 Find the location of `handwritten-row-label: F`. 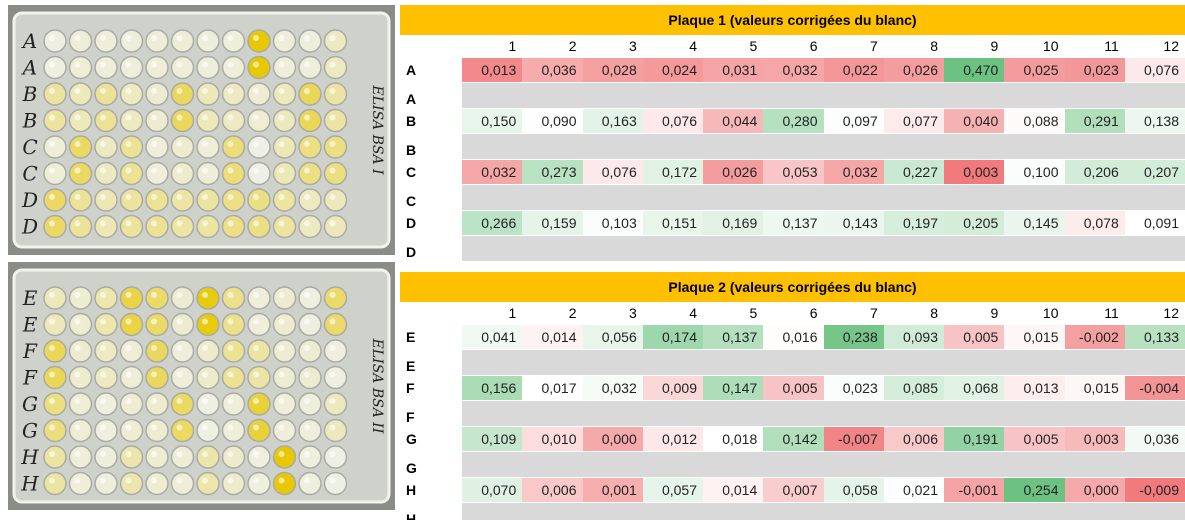

handwritten-row-label: F is located at coordinates (30, 378).